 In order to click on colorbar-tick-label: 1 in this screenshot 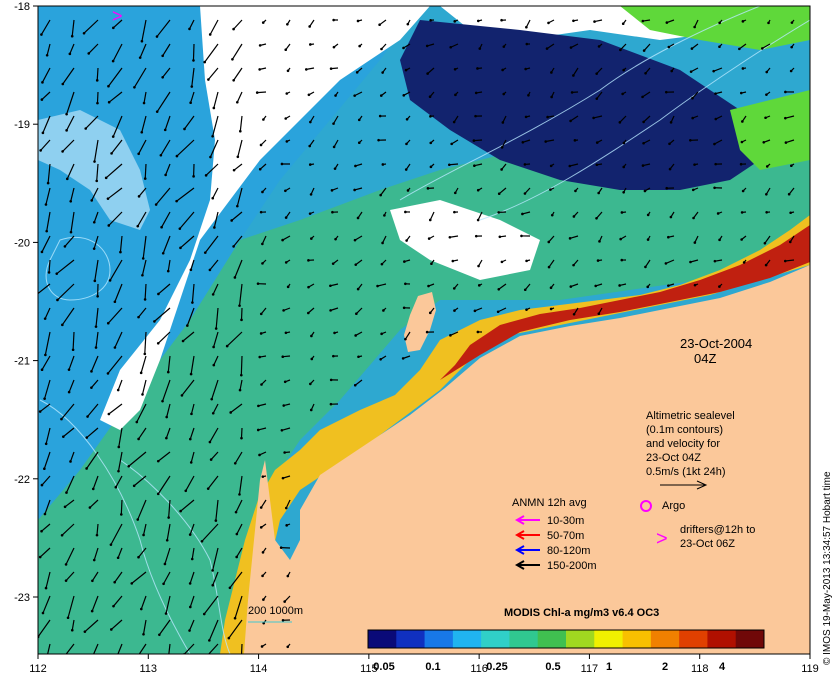, I will do `click(609, 667)`.